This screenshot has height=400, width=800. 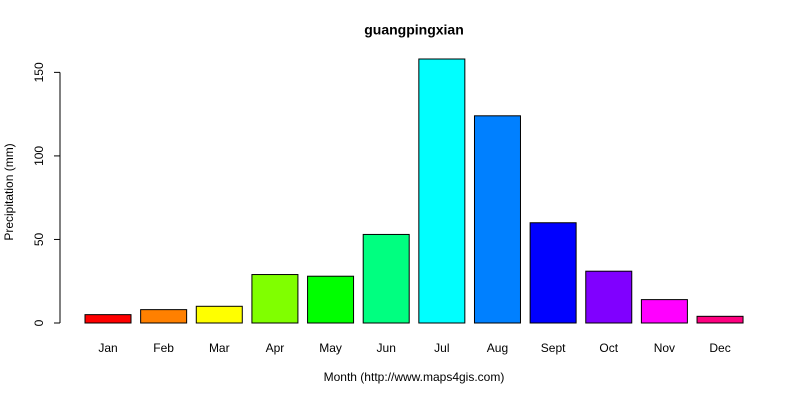 What do you see at coordinates (497, 348) in the screenshot?
I see `x-tick-label: Aug` at bounding box center [497, 348].